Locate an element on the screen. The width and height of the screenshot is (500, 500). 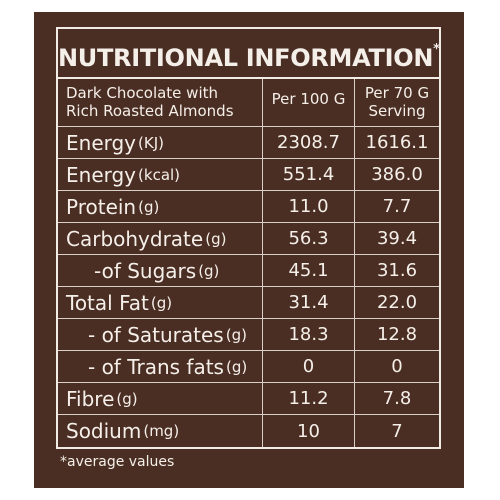
per-100g-value: 551.4 is located at coordinates (309, 174).